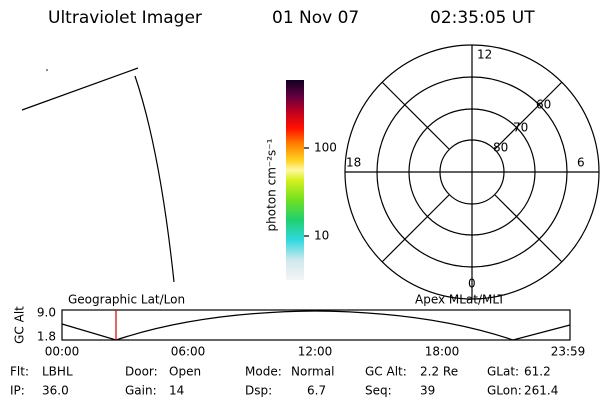 The width and height of the screenshot is (600, 400). What do you see at coordinates (55, 391) in the screenshot?
I see `info-value: 36.0` at bounding box center [55, 391].